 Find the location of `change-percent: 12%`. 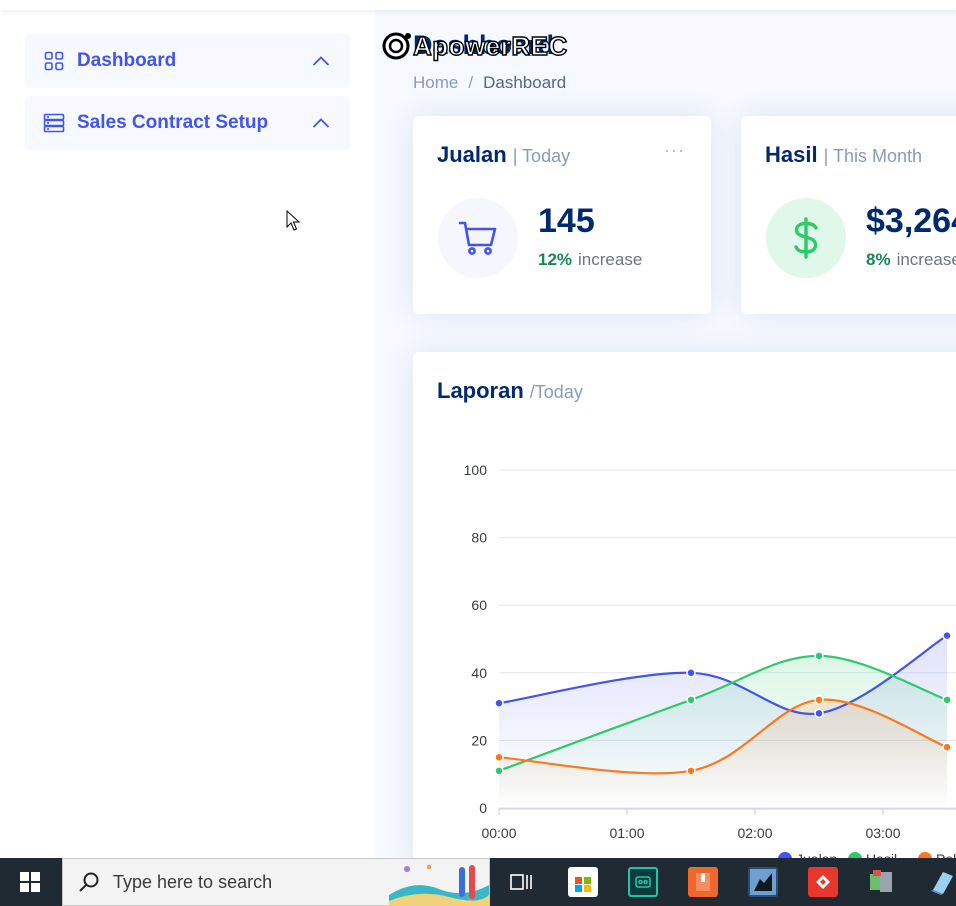

change-percent: 12% is located at coordinates (555, 259).